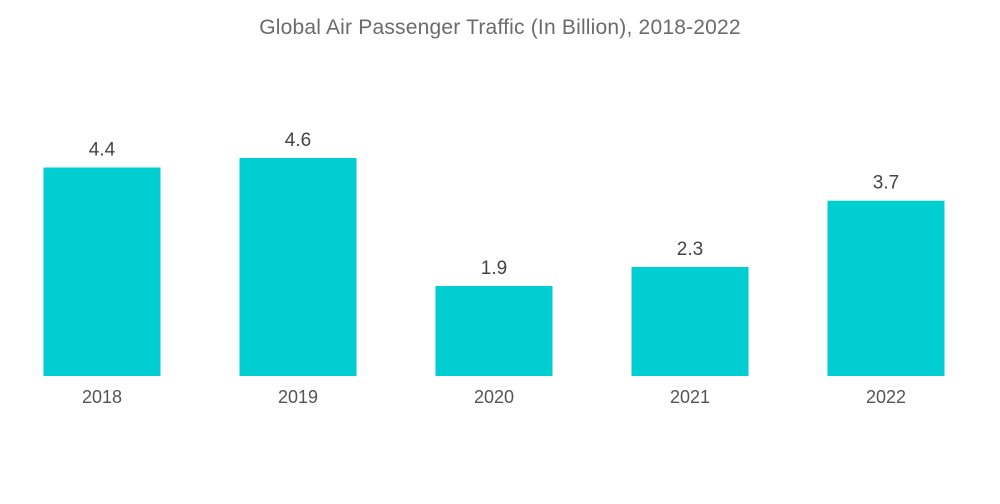  What do you see at coordinates (690, 397) in the screenshot?
I see `x-tick-label-2021: 2021` at bounding box center [690, 397].